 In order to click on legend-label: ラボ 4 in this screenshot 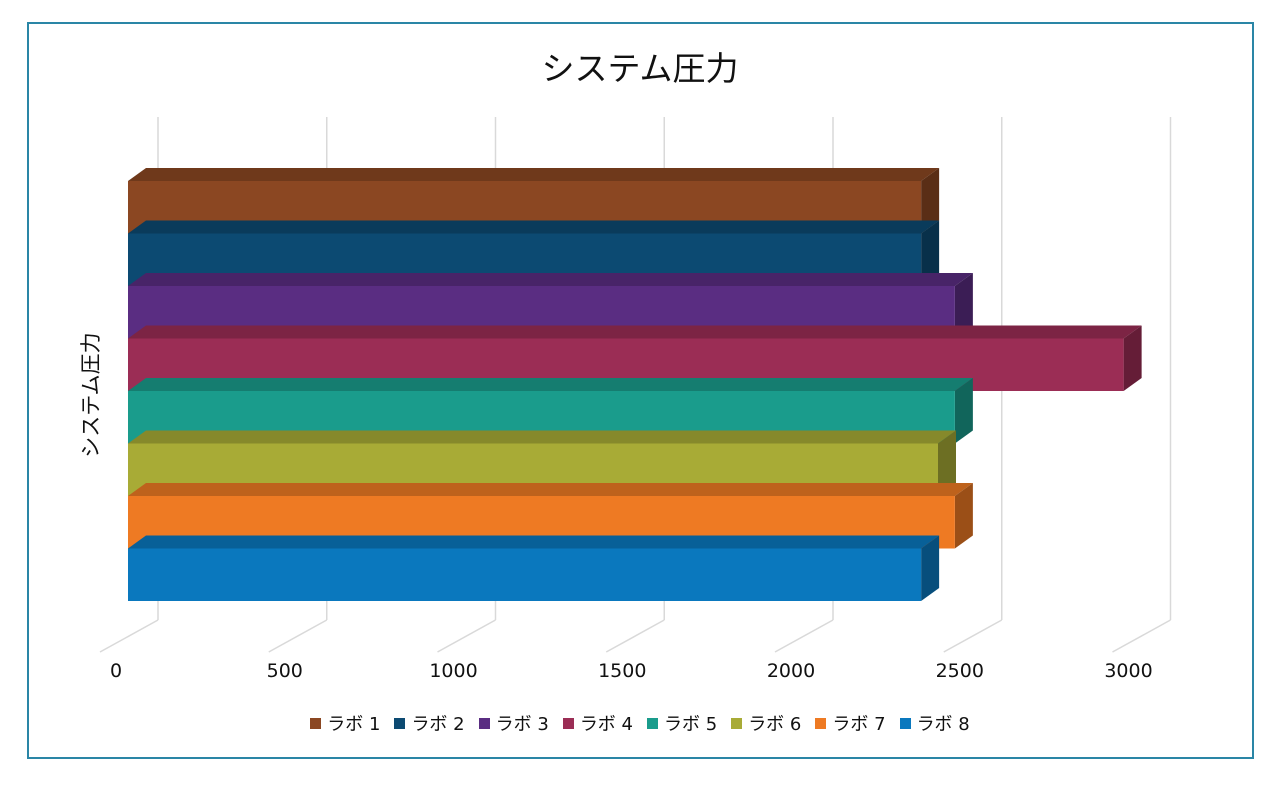, I will do `click(606, 724)`.